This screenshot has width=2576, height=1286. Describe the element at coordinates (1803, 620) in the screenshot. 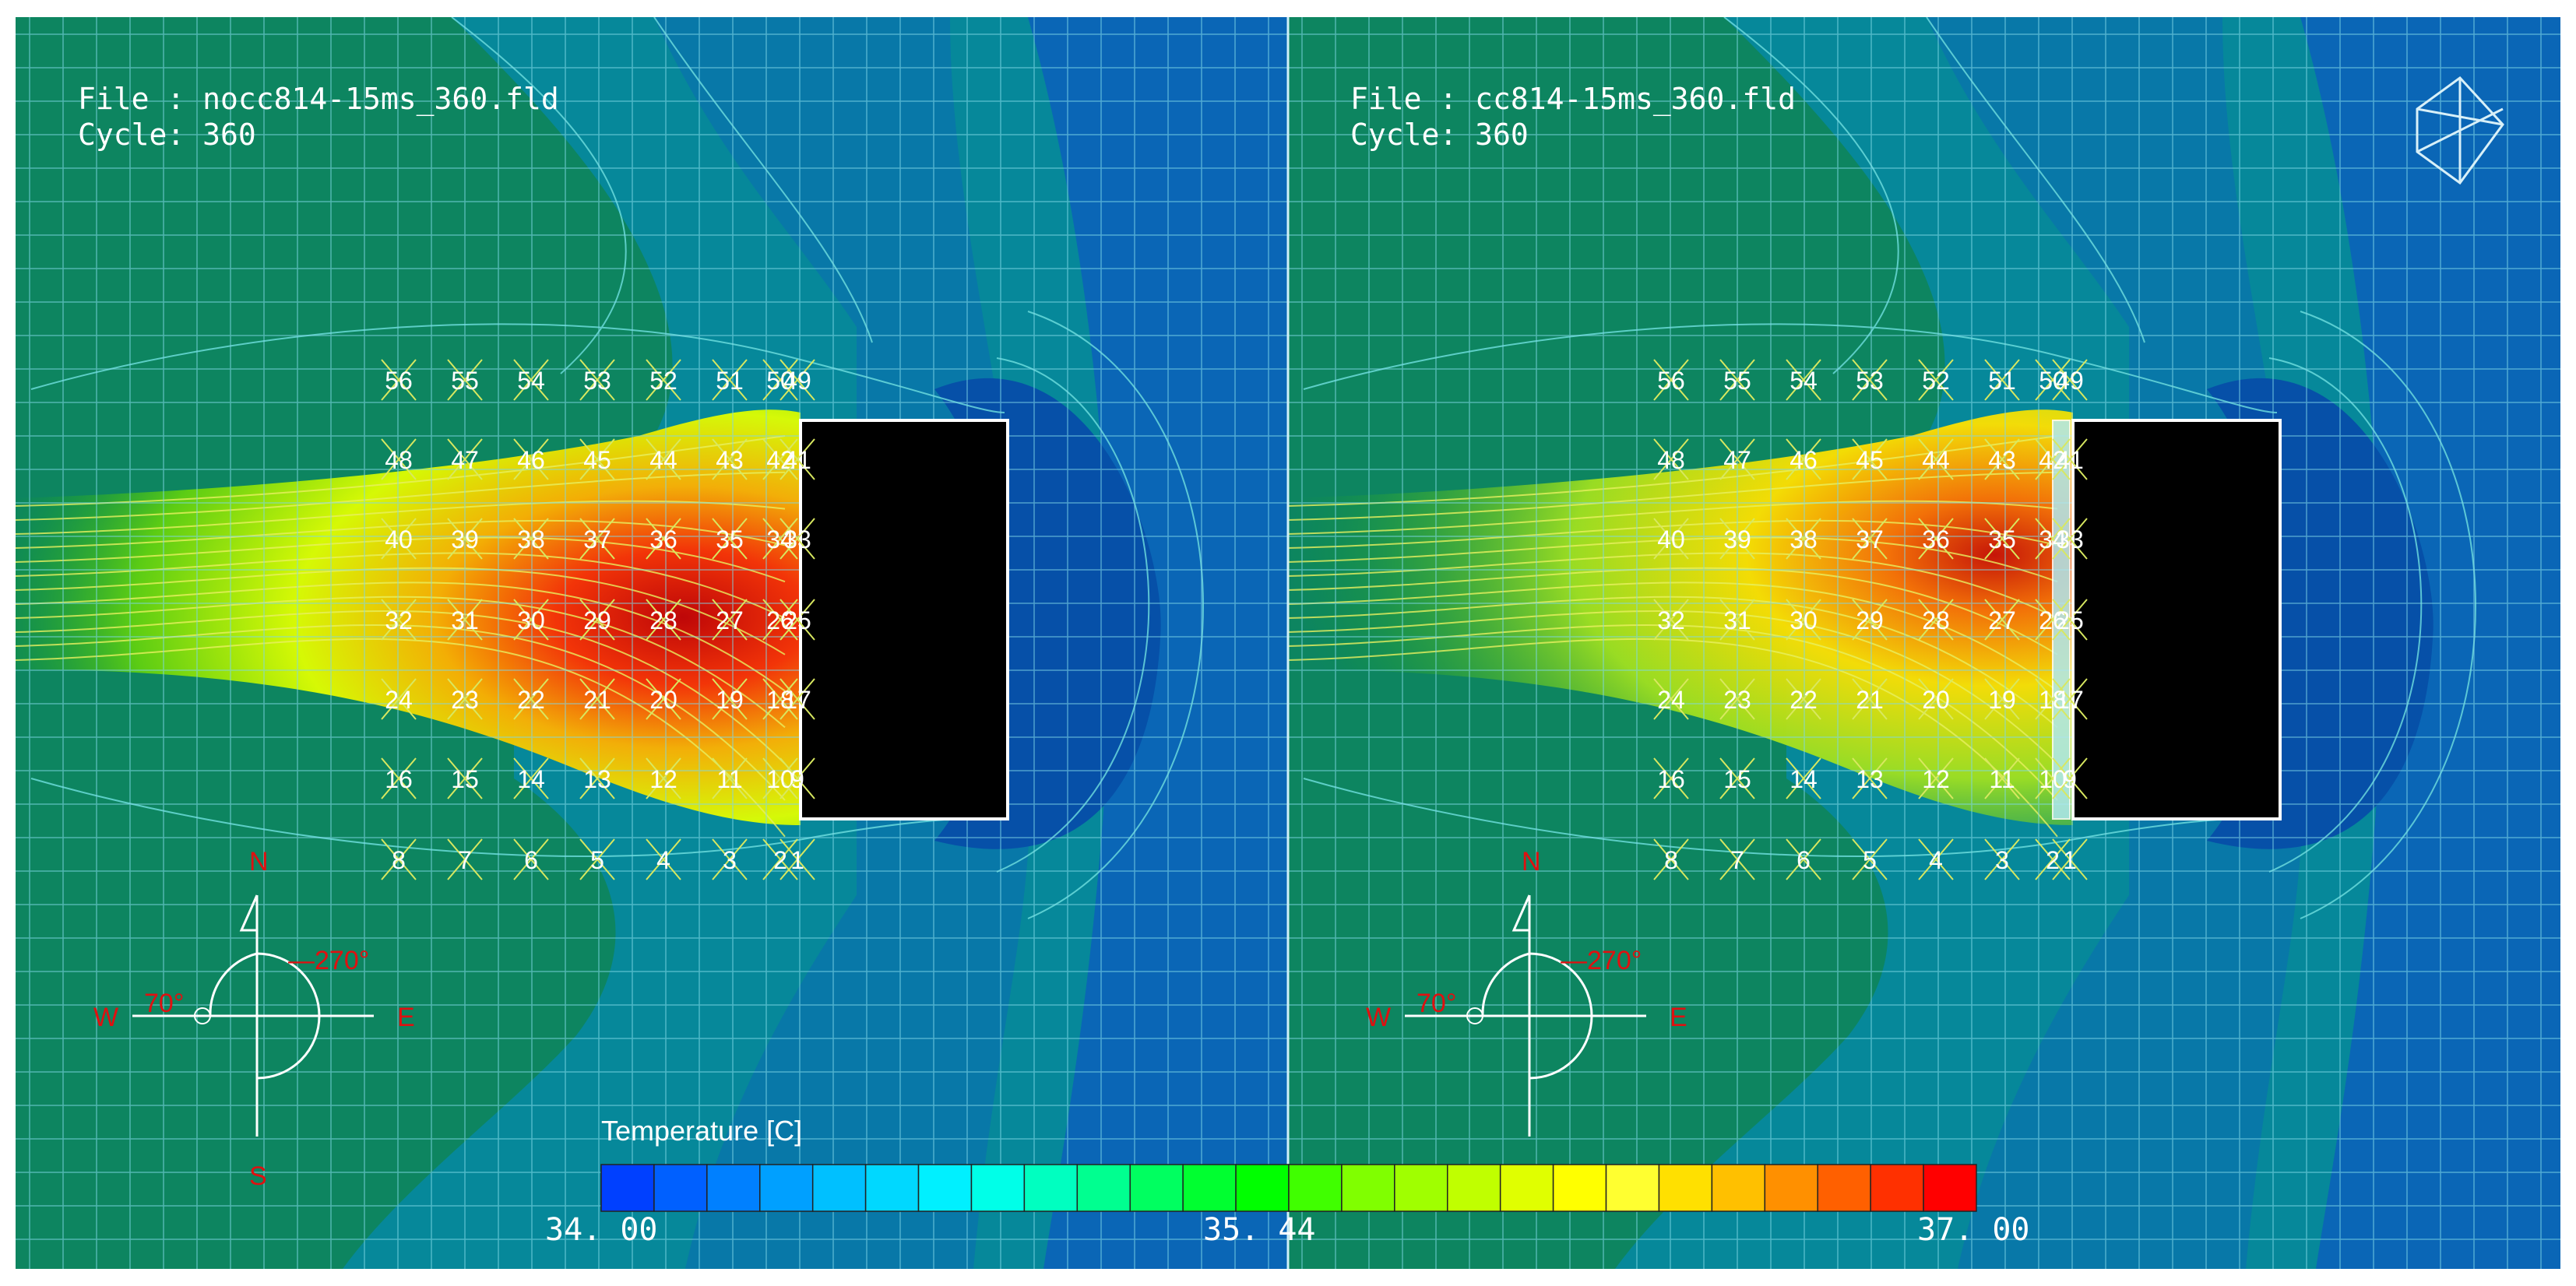

I see `probe-point: 30` at that location.